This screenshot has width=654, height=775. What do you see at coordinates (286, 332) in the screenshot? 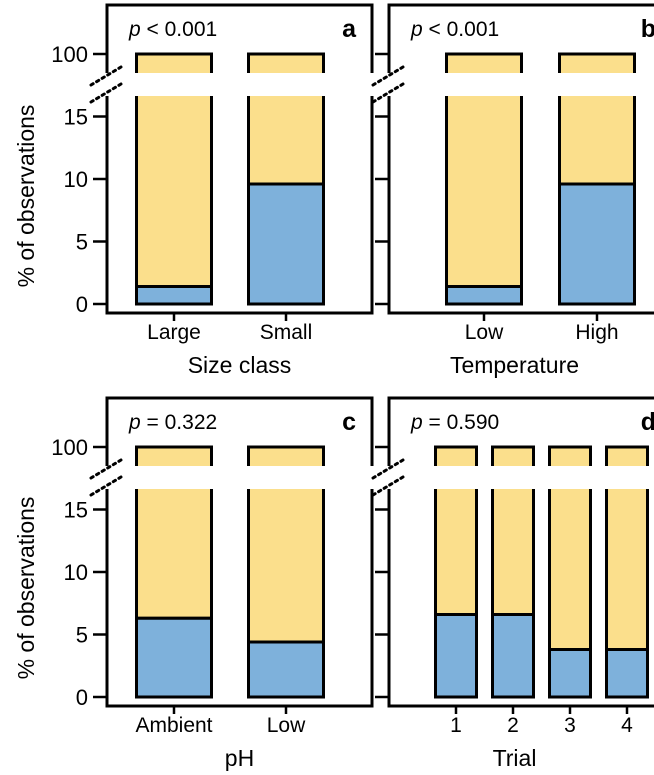
I see `x-tick-label: Small` at bounding box center [286, 332].